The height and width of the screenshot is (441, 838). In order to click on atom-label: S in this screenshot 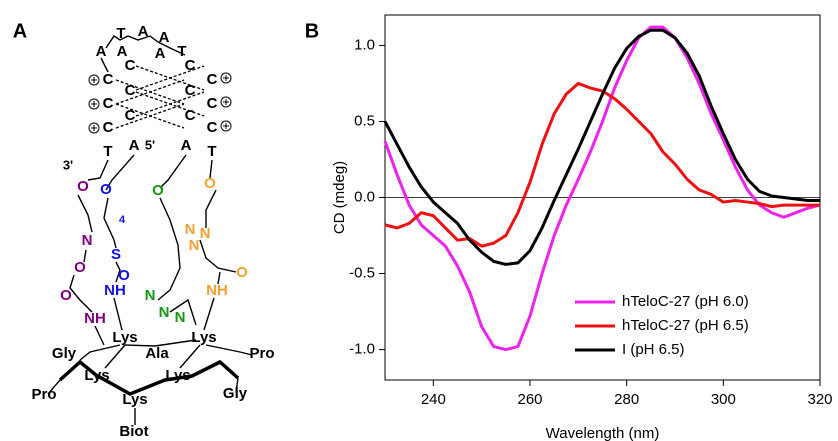, I will do `click(116, 254)`.